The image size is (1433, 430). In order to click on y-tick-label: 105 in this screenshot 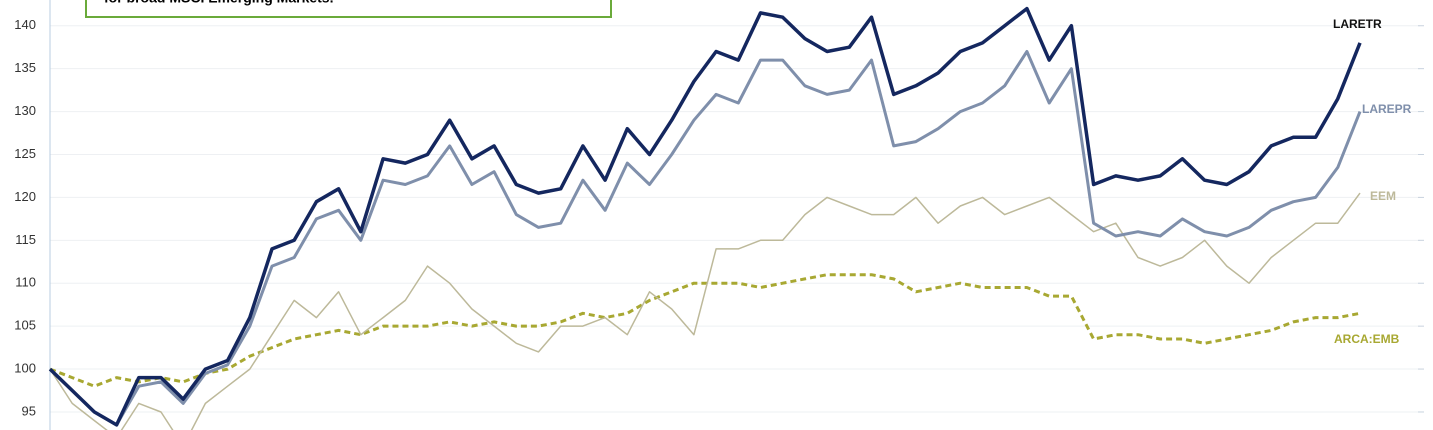, I will do `click(25, 325)`.